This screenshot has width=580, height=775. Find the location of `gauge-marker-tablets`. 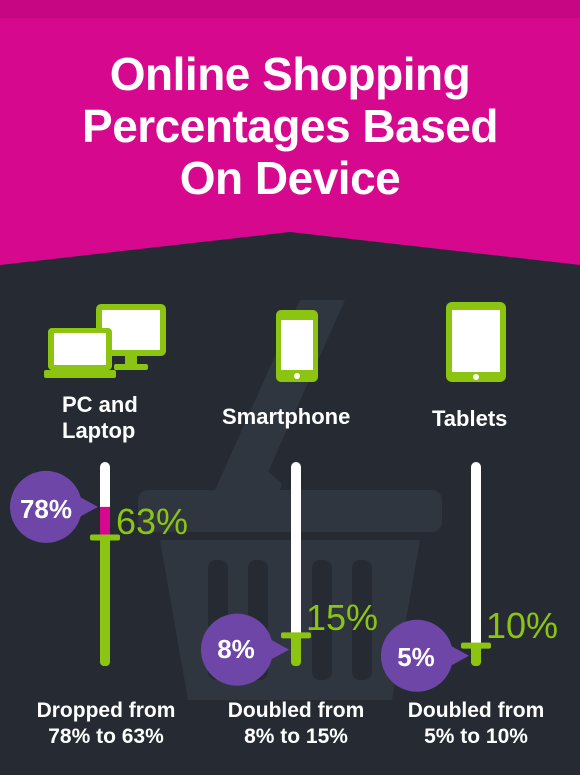

gauge-marker-tablets is located at coordinates (476, 645).